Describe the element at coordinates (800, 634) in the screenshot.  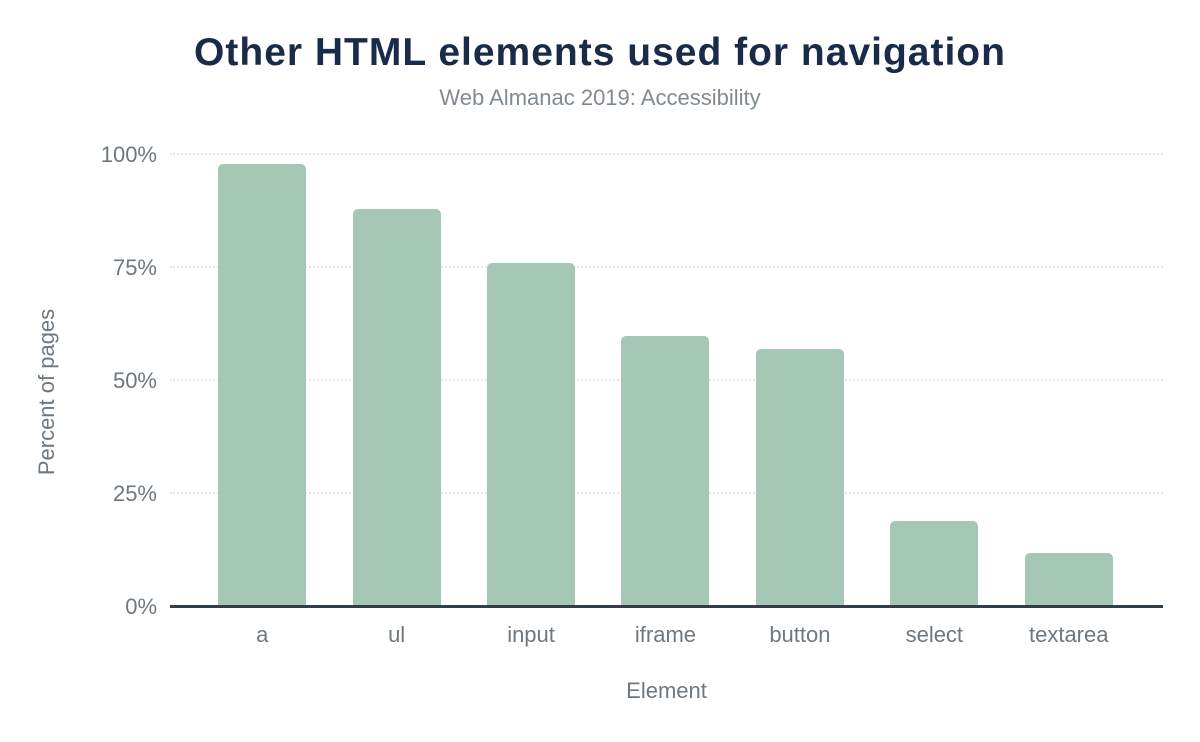
I see `x-tick-label-button: button` at that location.